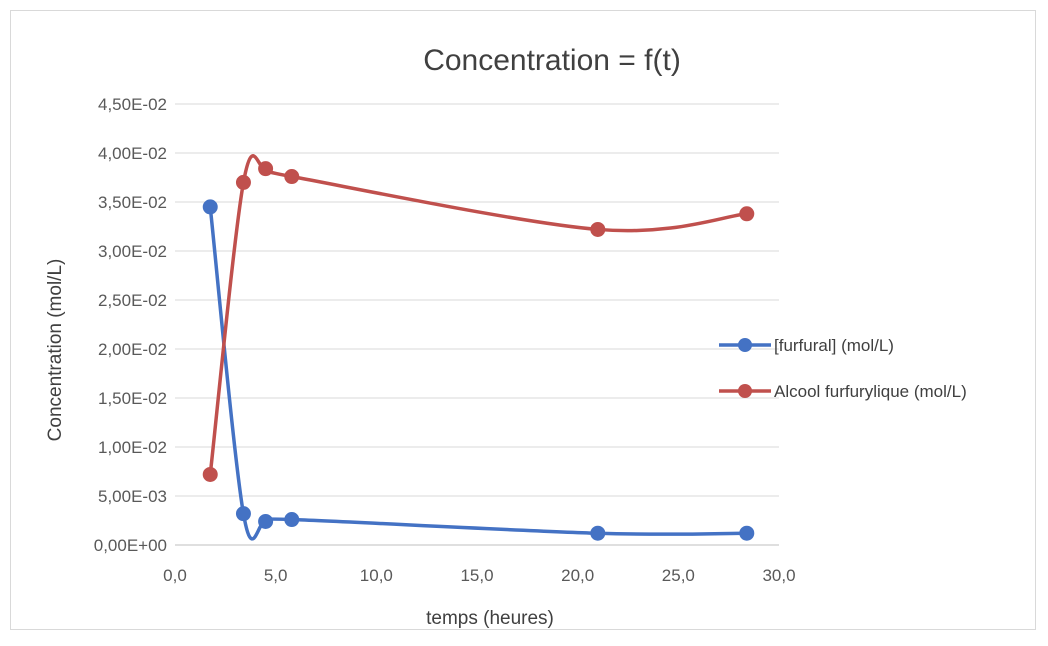  Describe the element at coordinates (132, 496) in the screenshot. I see `y-tick-label: 5,00E-03` at that location.